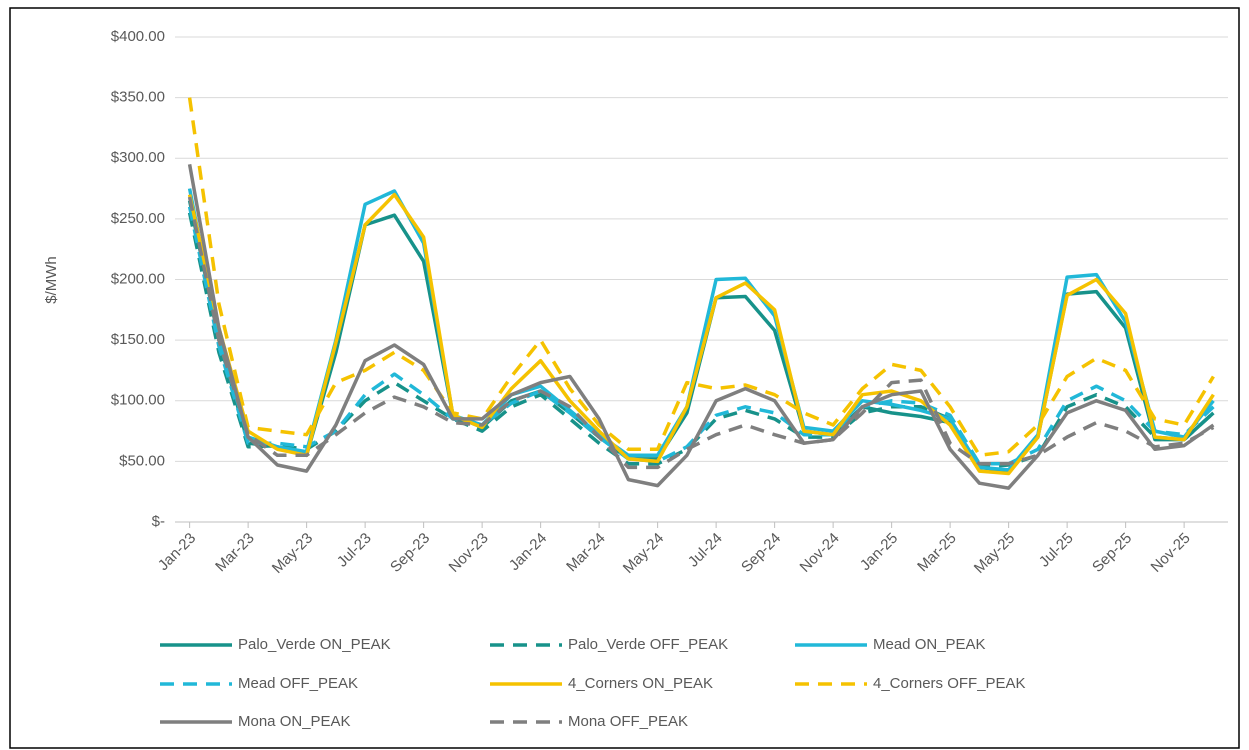 This screenshot has height=750, width=1249. Describe the element at coordinates (138, 157) in the screenshot. I see `y-tick-label: $300.00` at that location.